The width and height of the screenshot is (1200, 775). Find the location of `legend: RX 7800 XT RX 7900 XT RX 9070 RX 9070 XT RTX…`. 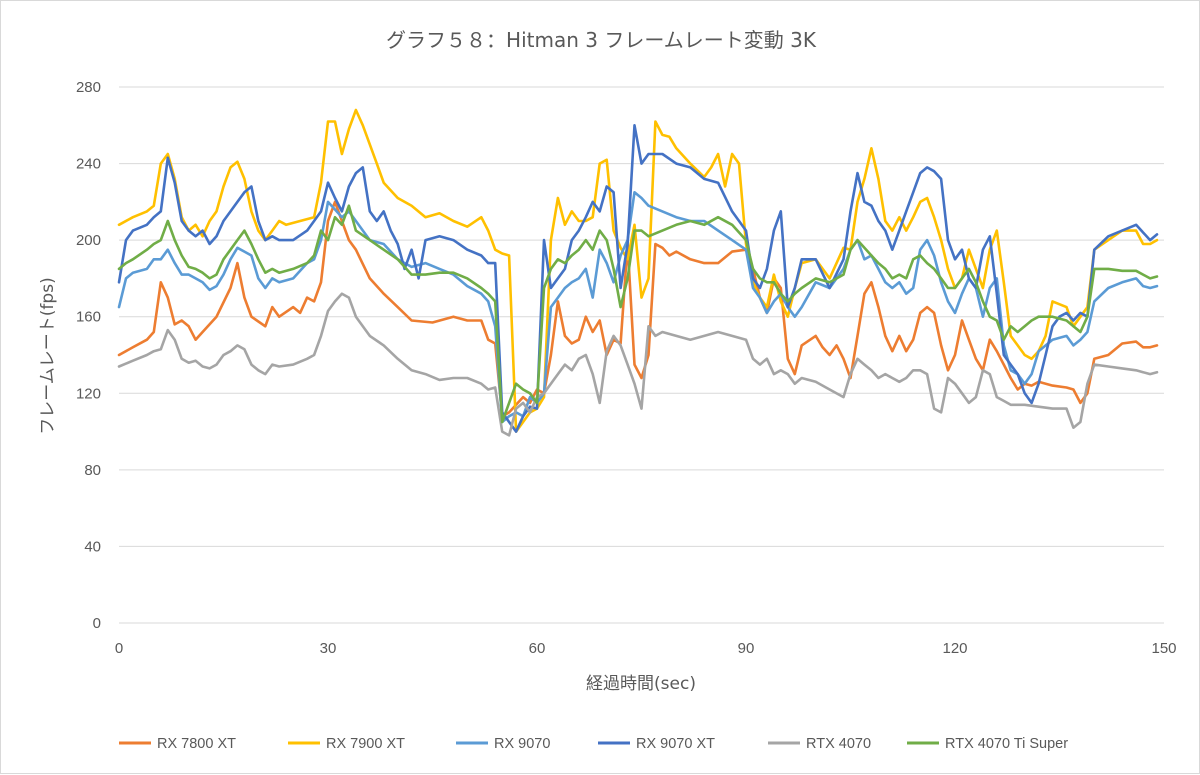

legend: RX 7800 XT RX 7900 XT RX 9070 RX 9070 XT RTX… is located at coordinates (593, 744).